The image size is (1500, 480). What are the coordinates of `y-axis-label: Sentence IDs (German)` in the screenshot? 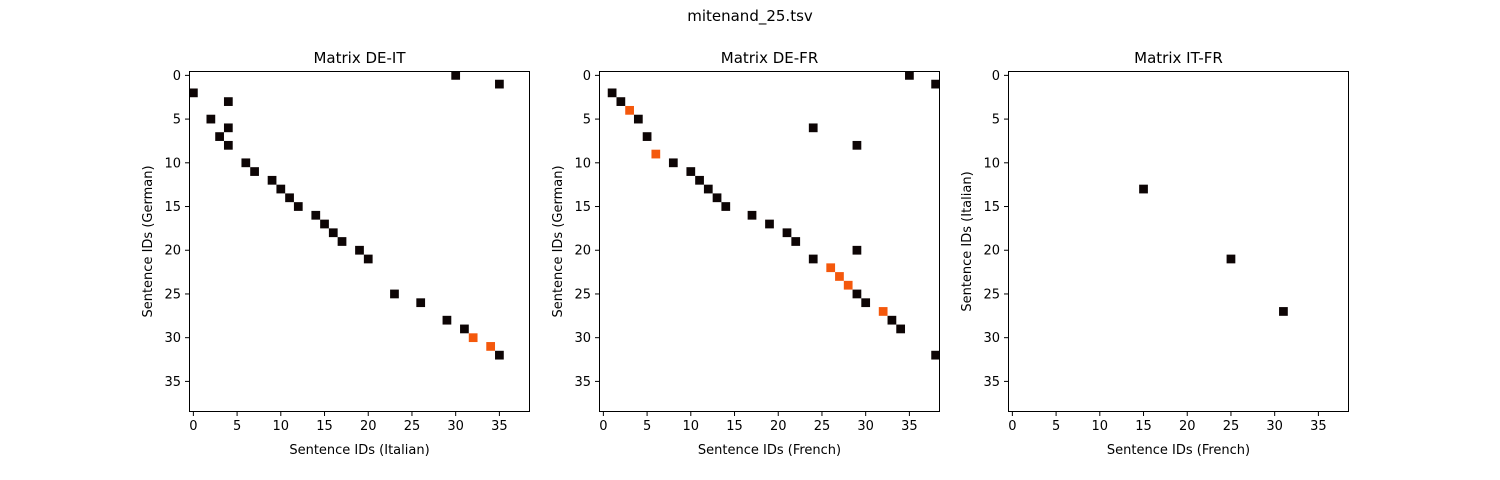 It's located at (148, 241).